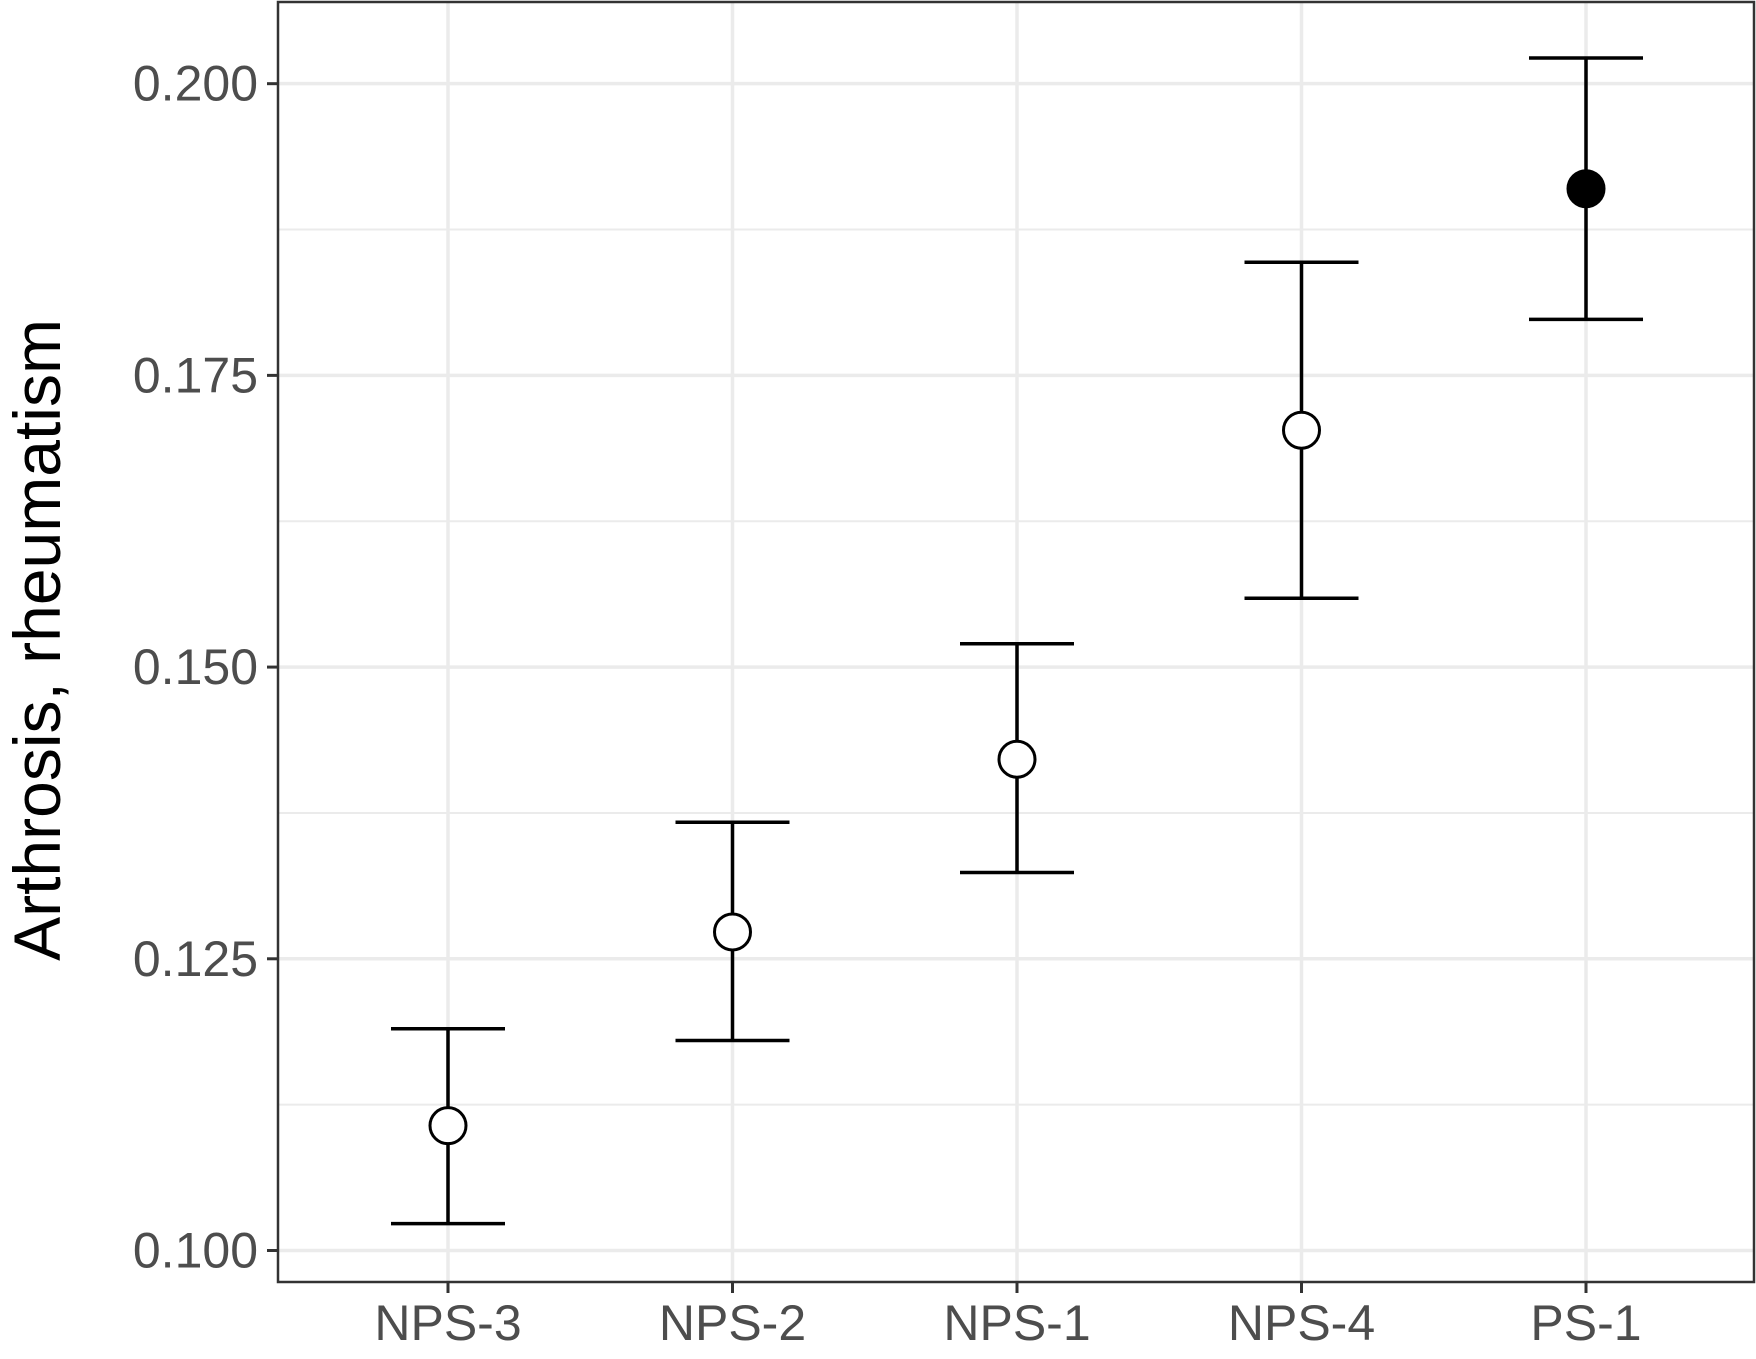 The height and width of the screenshot is (1359, 1756). Describe the element at coordinates (447, 1323) in the screenshot. I see `x-tick-label: NPS-3` at that location.